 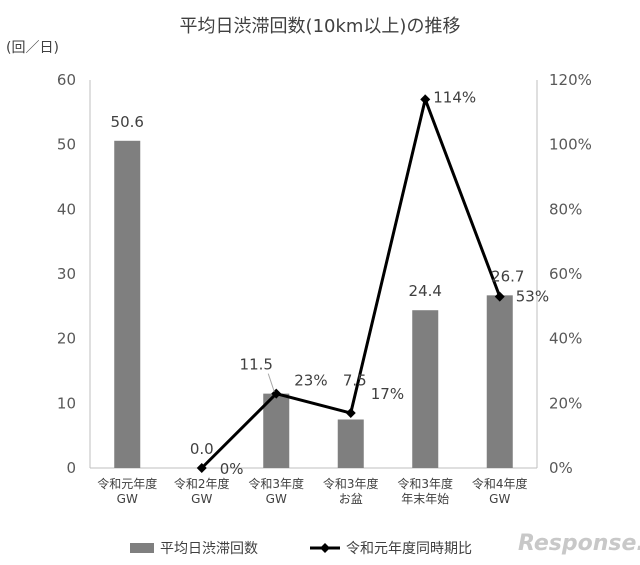 I want to click on line-value-label: 114%, so click(x=454, y=97).